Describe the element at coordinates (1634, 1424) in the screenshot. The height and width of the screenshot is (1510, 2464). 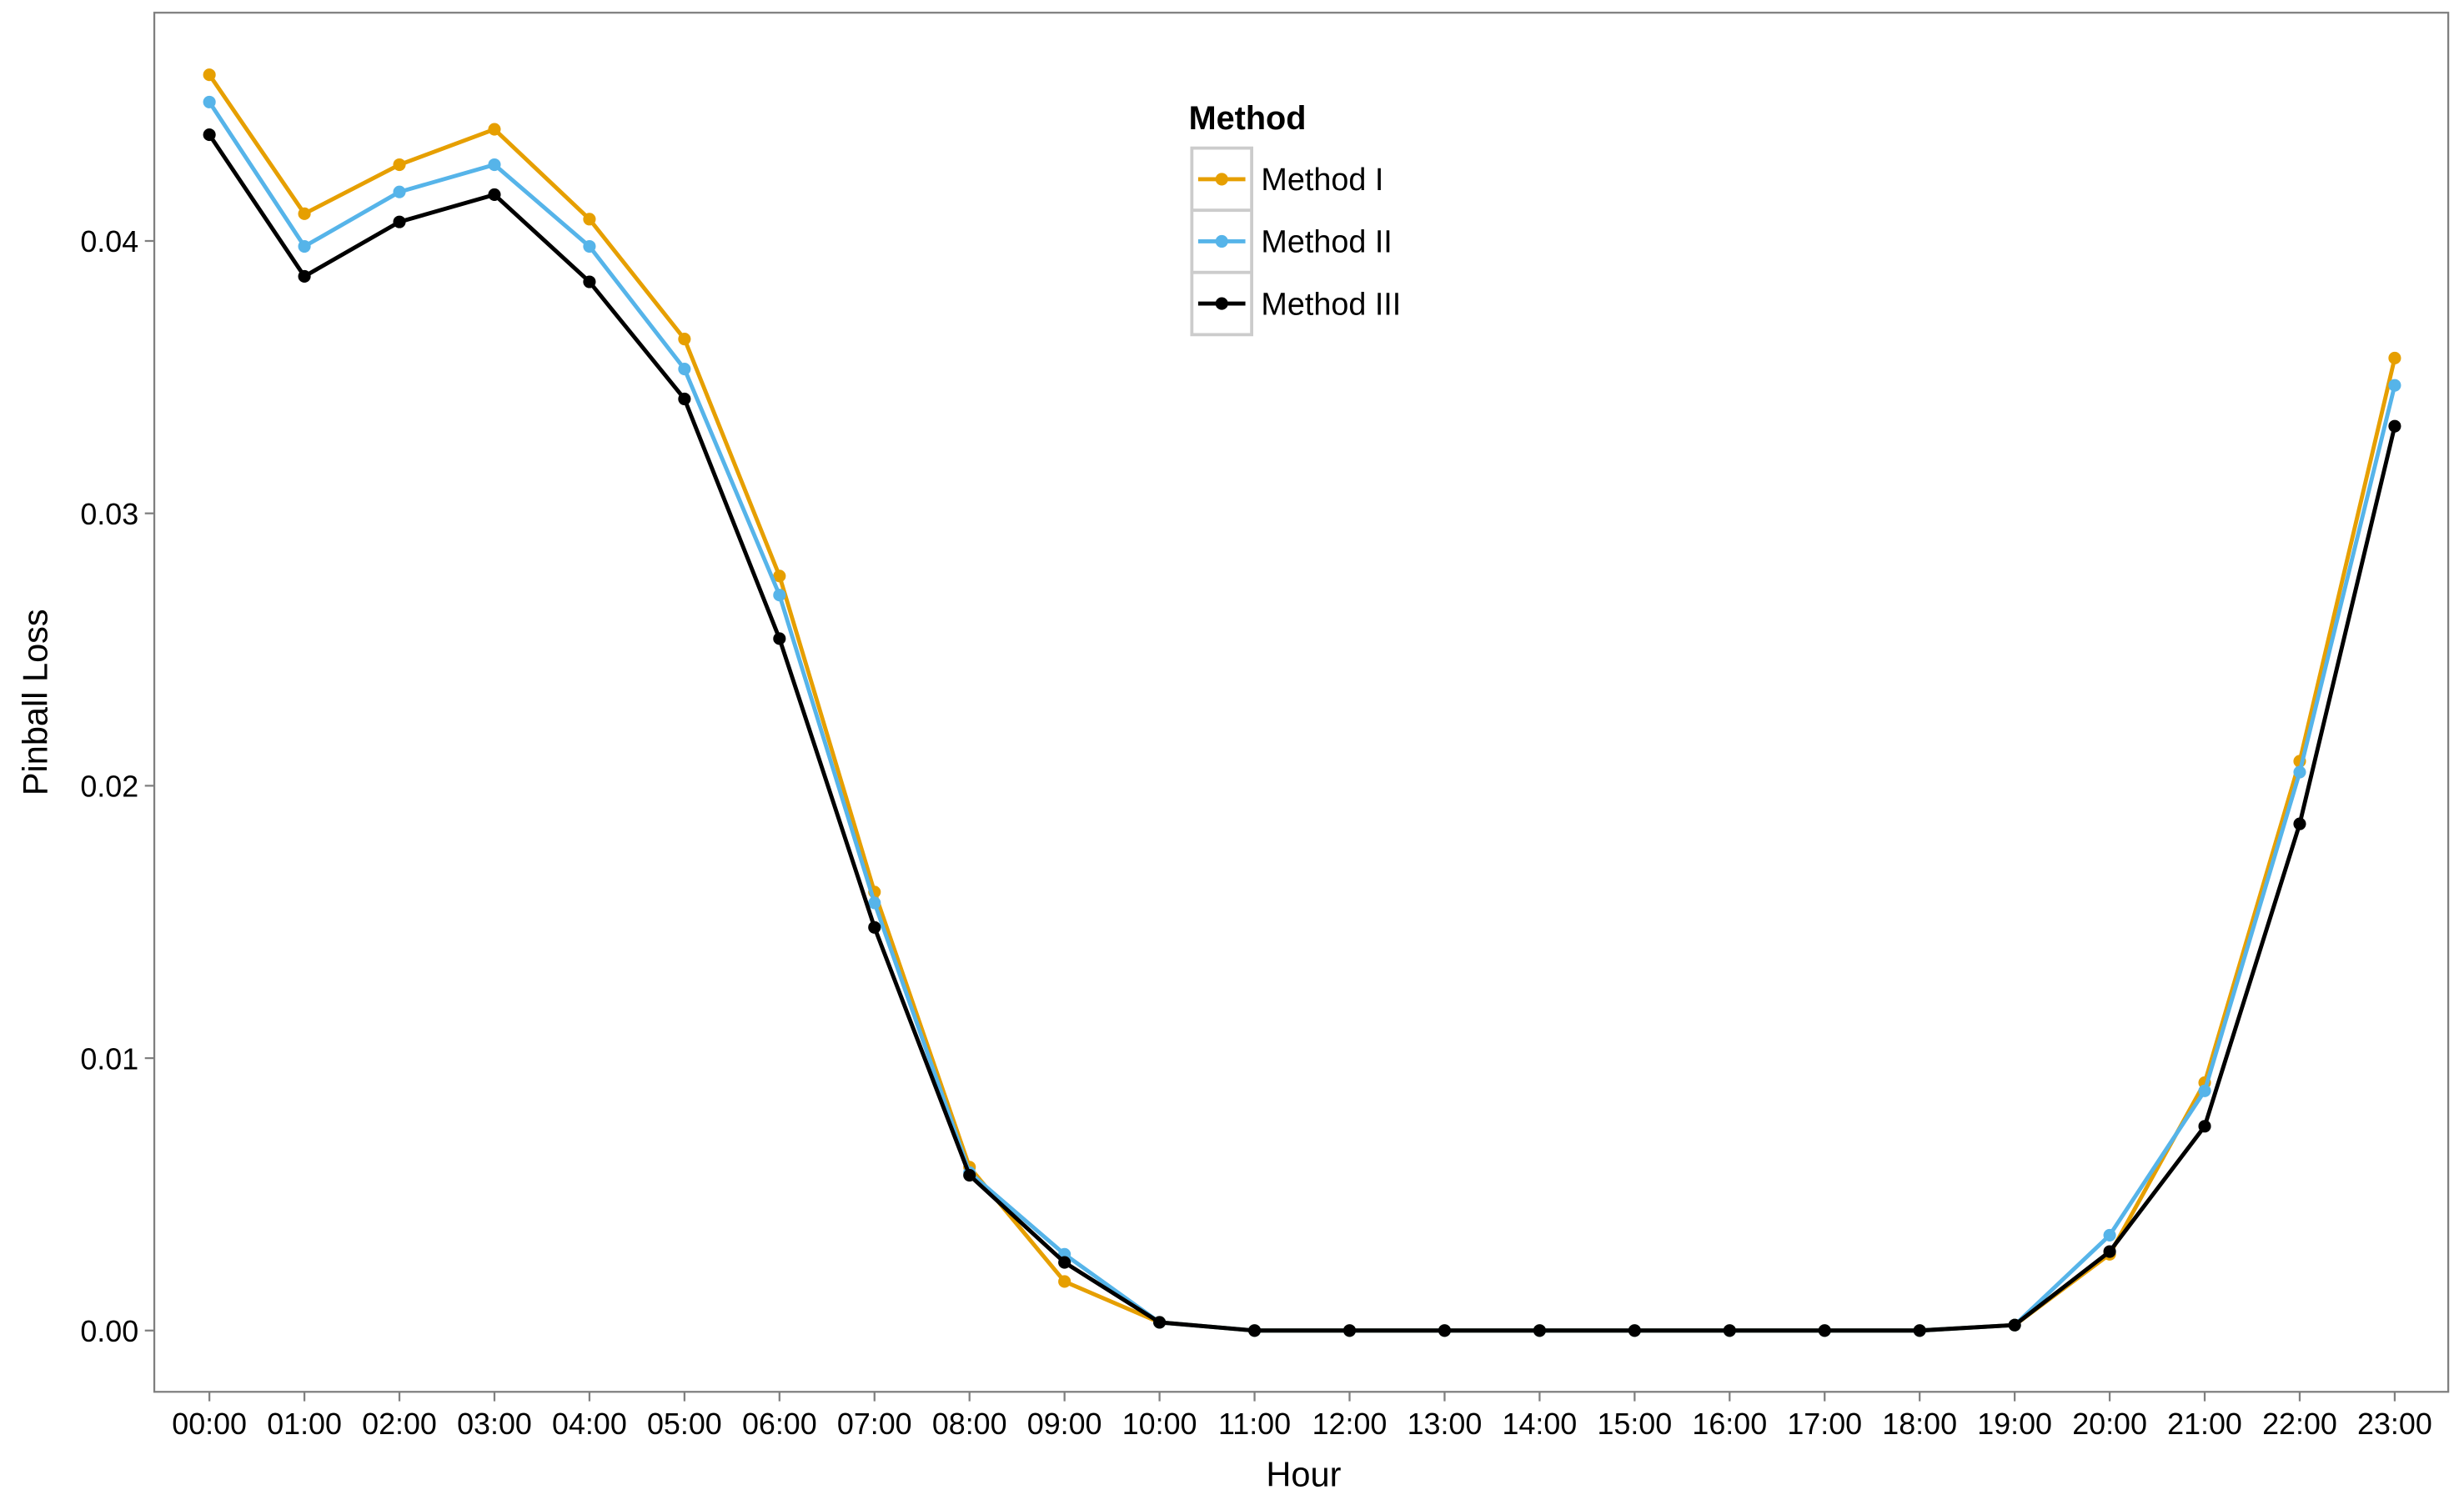
I see `x-tick-label: 15:00` at that location.